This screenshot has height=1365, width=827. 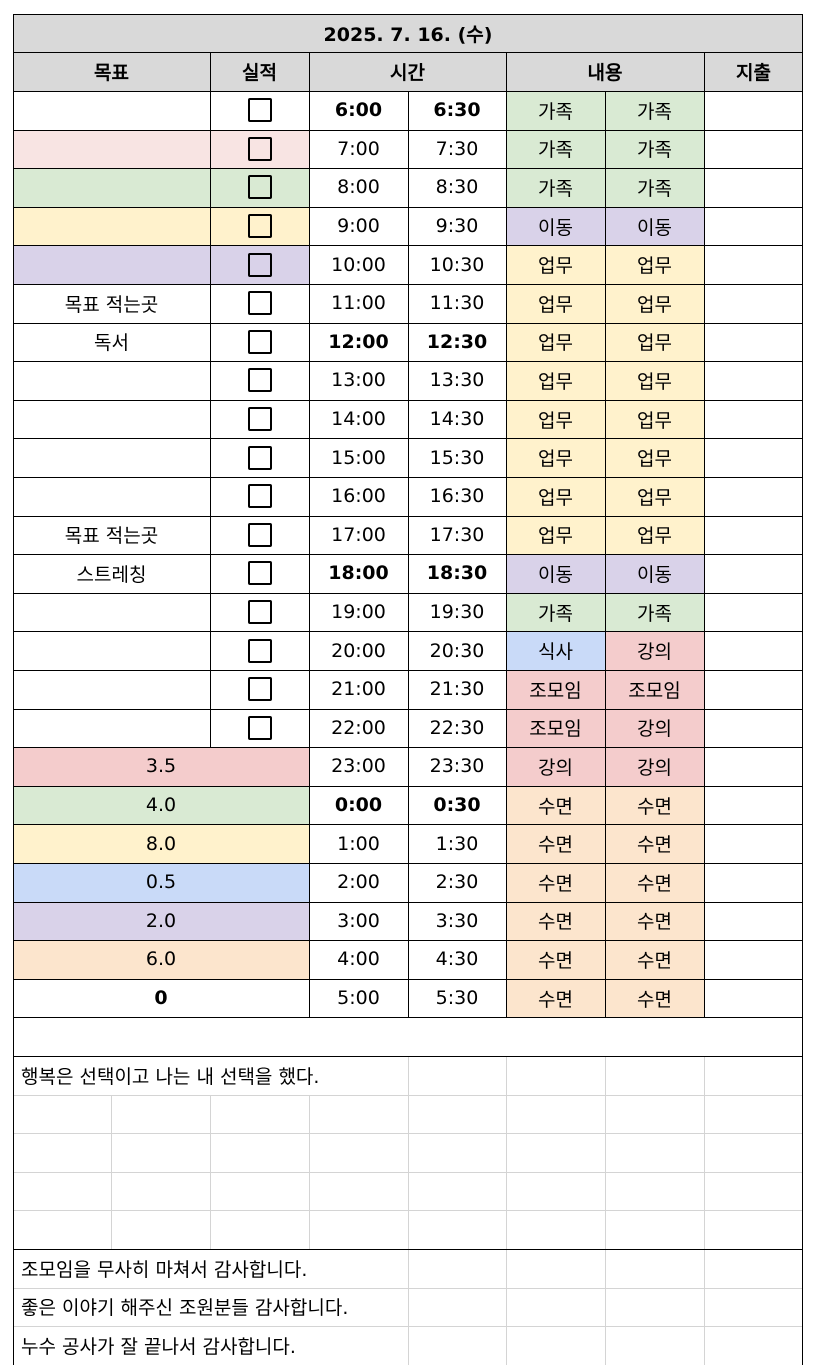 What do you see at coordinates (457, 612) in the screenshot?
I see `time-end: 19:30` at bounding box center [457, 612].